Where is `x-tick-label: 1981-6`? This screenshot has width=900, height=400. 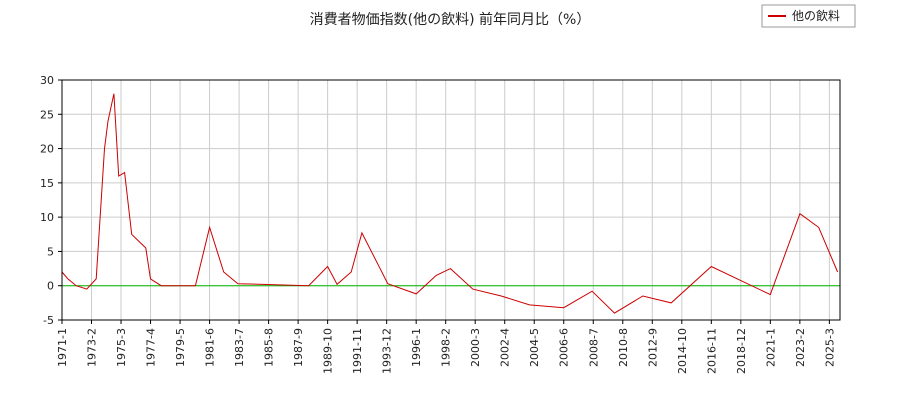
x-tick-label: 1981-6 is located at coordinates (210, 347).